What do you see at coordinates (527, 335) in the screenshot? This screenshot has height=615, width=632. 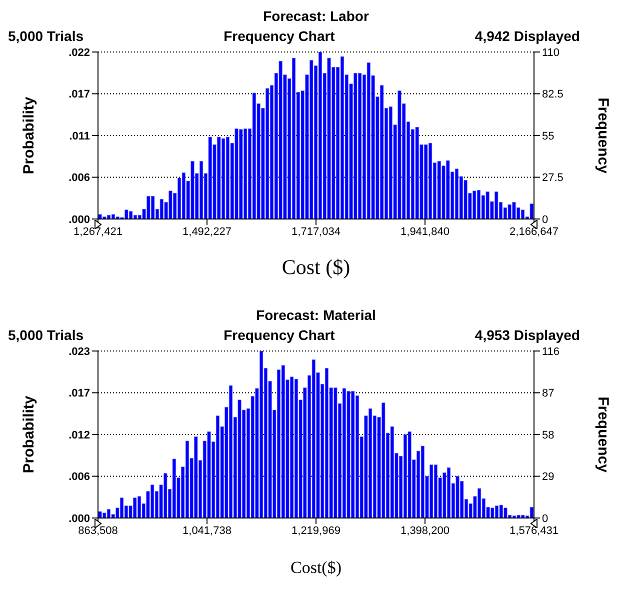 I see `text: 4,953 Displayed` at bounding box center [527, 335].